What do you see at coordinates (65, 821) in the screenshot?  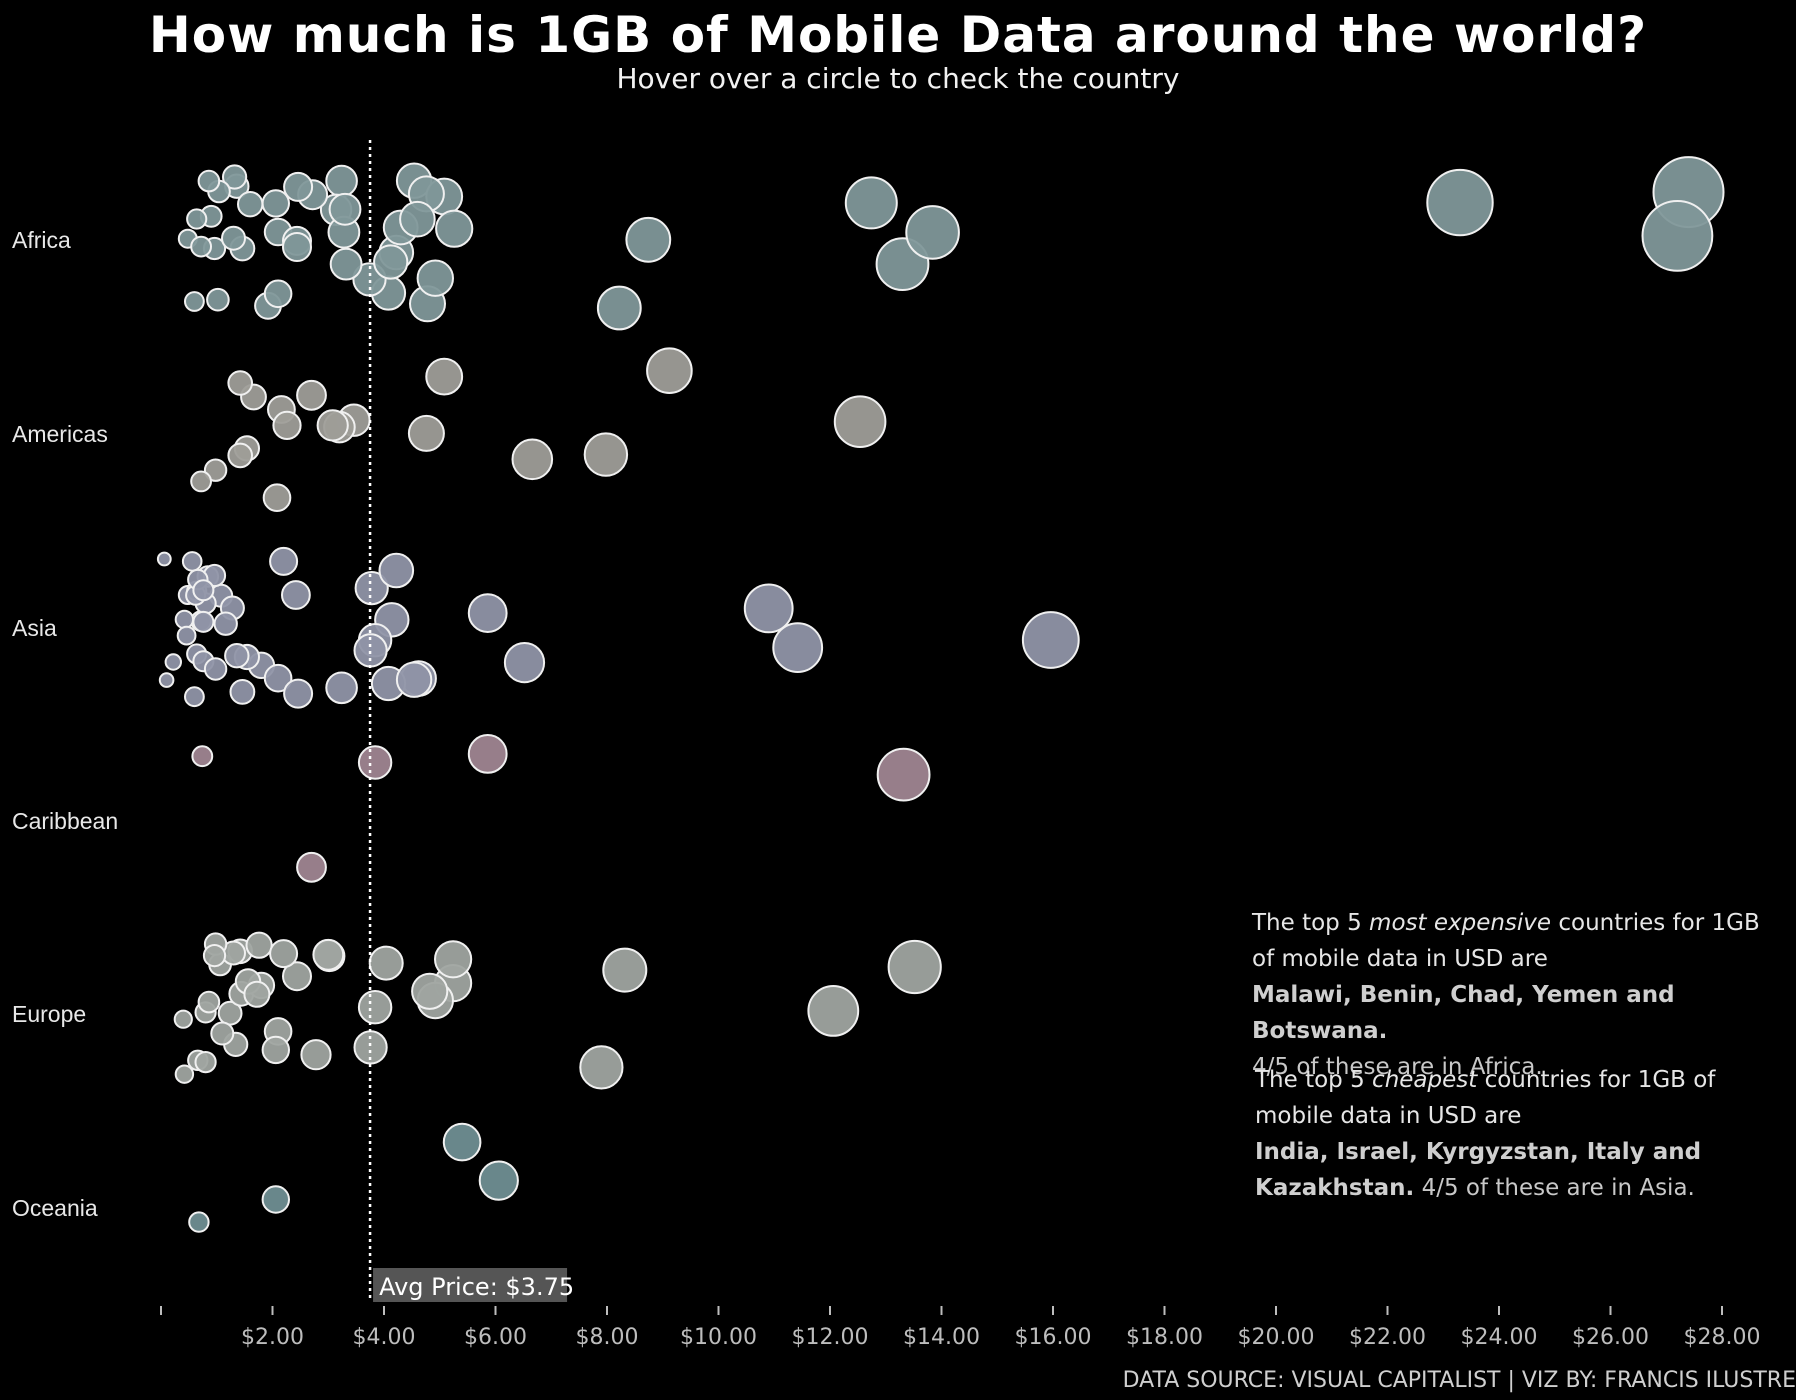 I see `category-label-caribbean: Caribbean` at bounding box center [65, 821].